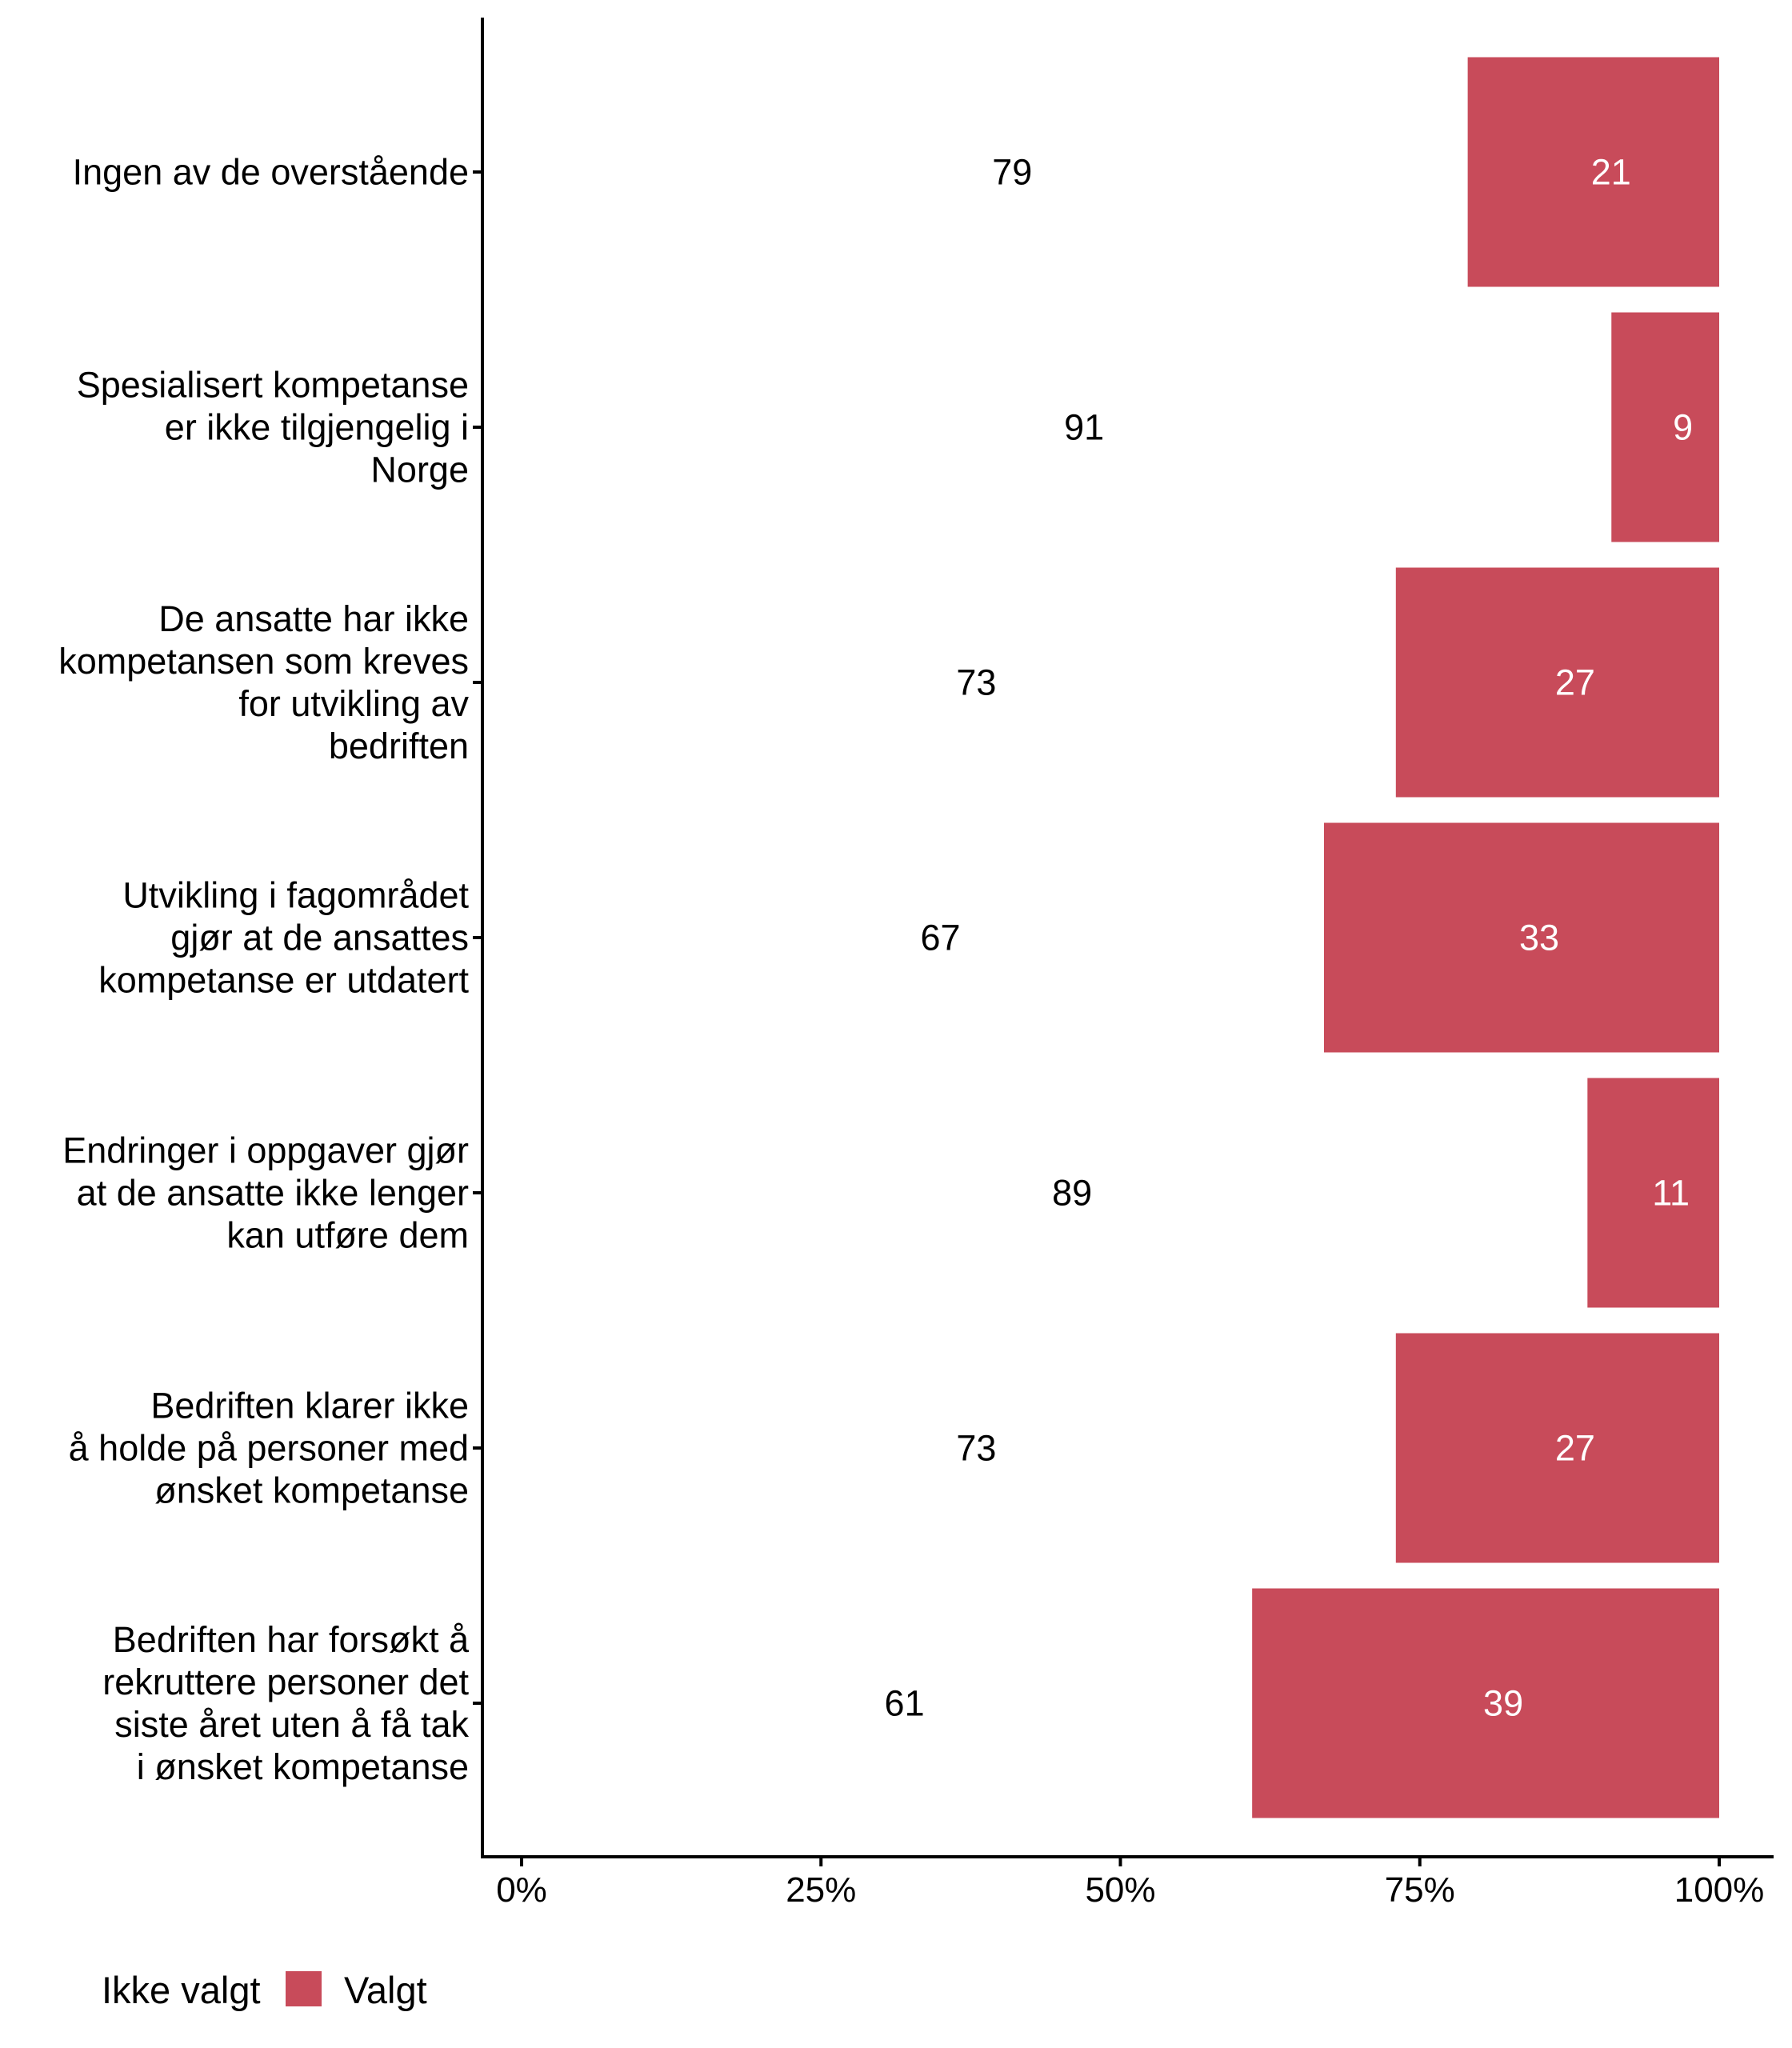  What do you see at coordinates (291, 1724) in the screenshot?
I see `category-label-line: siste året uten å få tak` at bounding box center [291, 1724].